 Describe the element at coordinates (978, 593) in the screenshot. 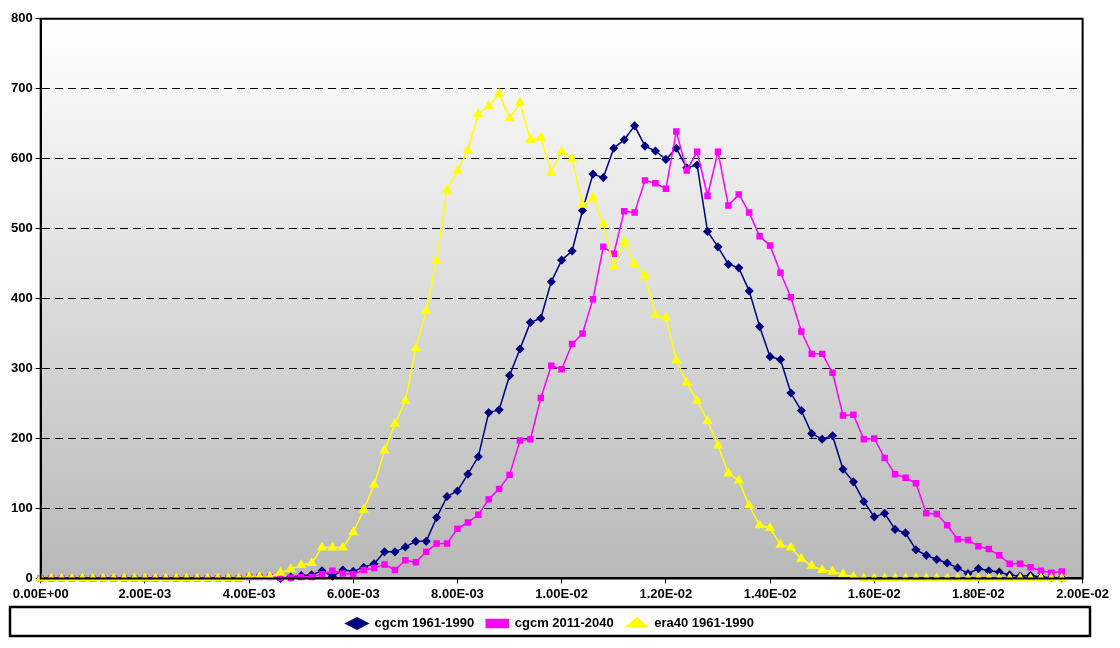

I see `x-tick-label: 1.80E-02` at that location.